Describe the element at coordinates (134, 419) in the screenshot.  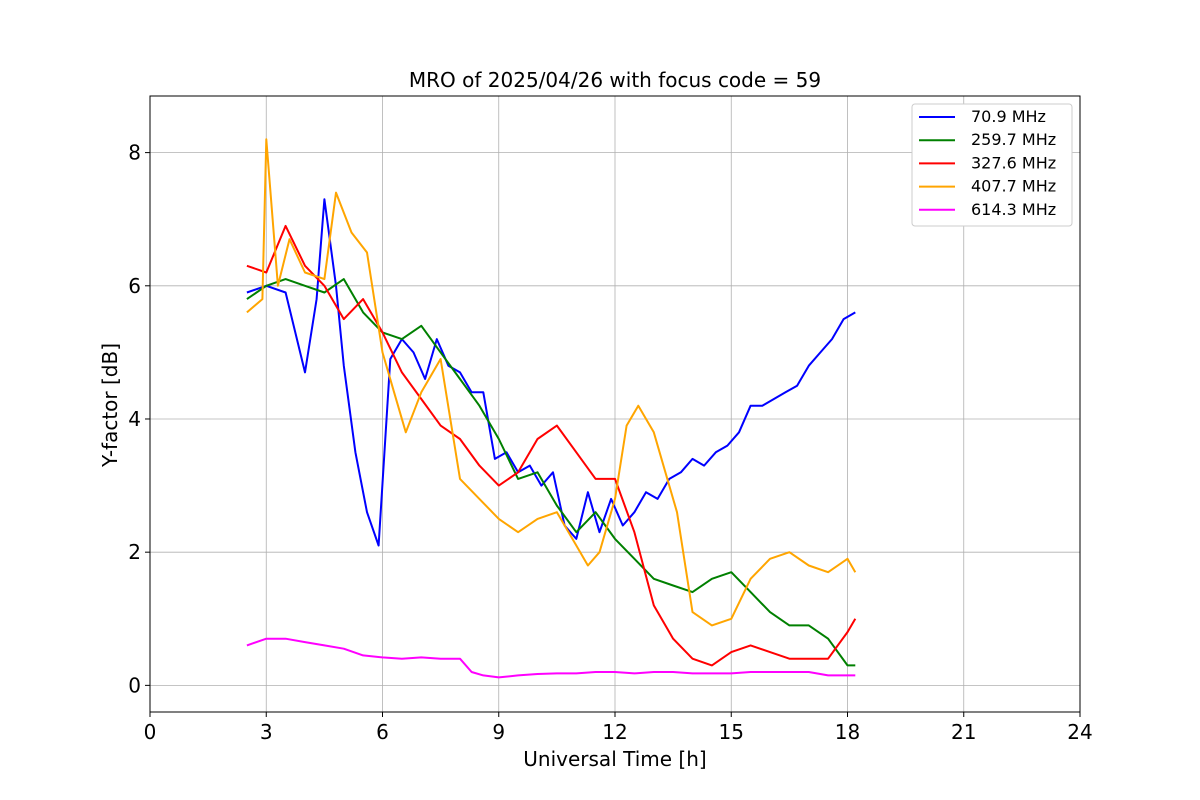
I see `y-tick-label: 4` at that location.